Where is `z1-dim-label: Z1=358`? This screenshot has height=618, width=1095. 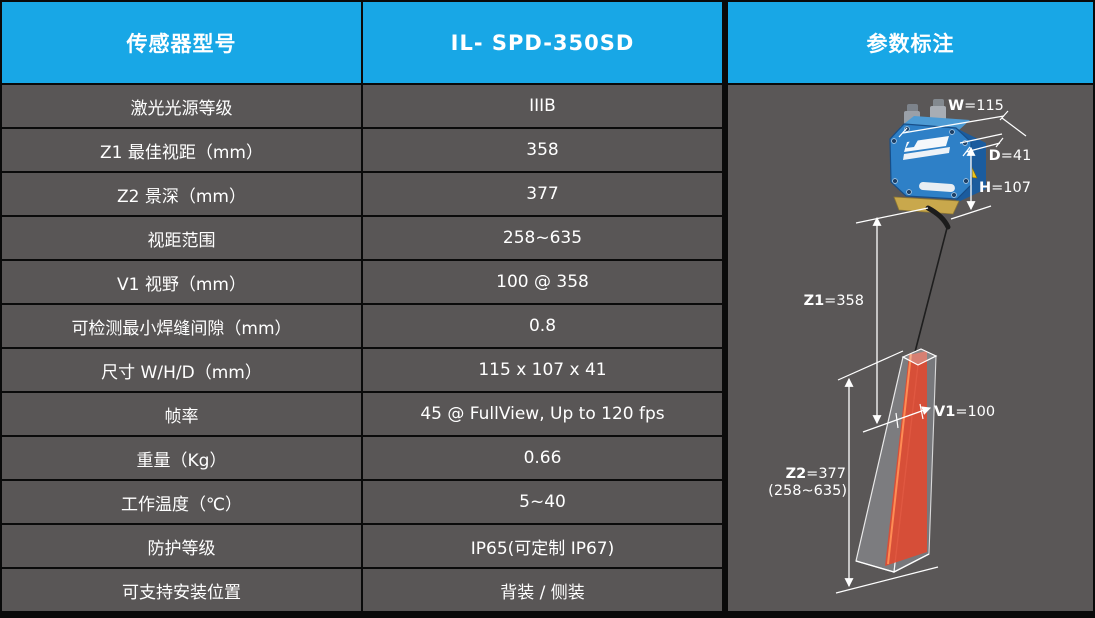 z1-dim-label: Z1=358 is located at coordinates (834, 301).